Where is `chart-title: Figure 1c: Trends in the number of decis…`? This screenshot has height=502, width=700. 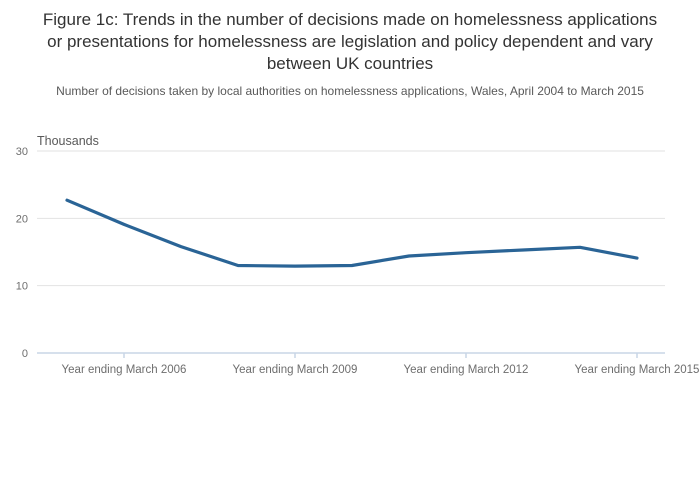 chart-title: Figure 1c: Trends in the number of decis… is located at coordinates (350, 41).